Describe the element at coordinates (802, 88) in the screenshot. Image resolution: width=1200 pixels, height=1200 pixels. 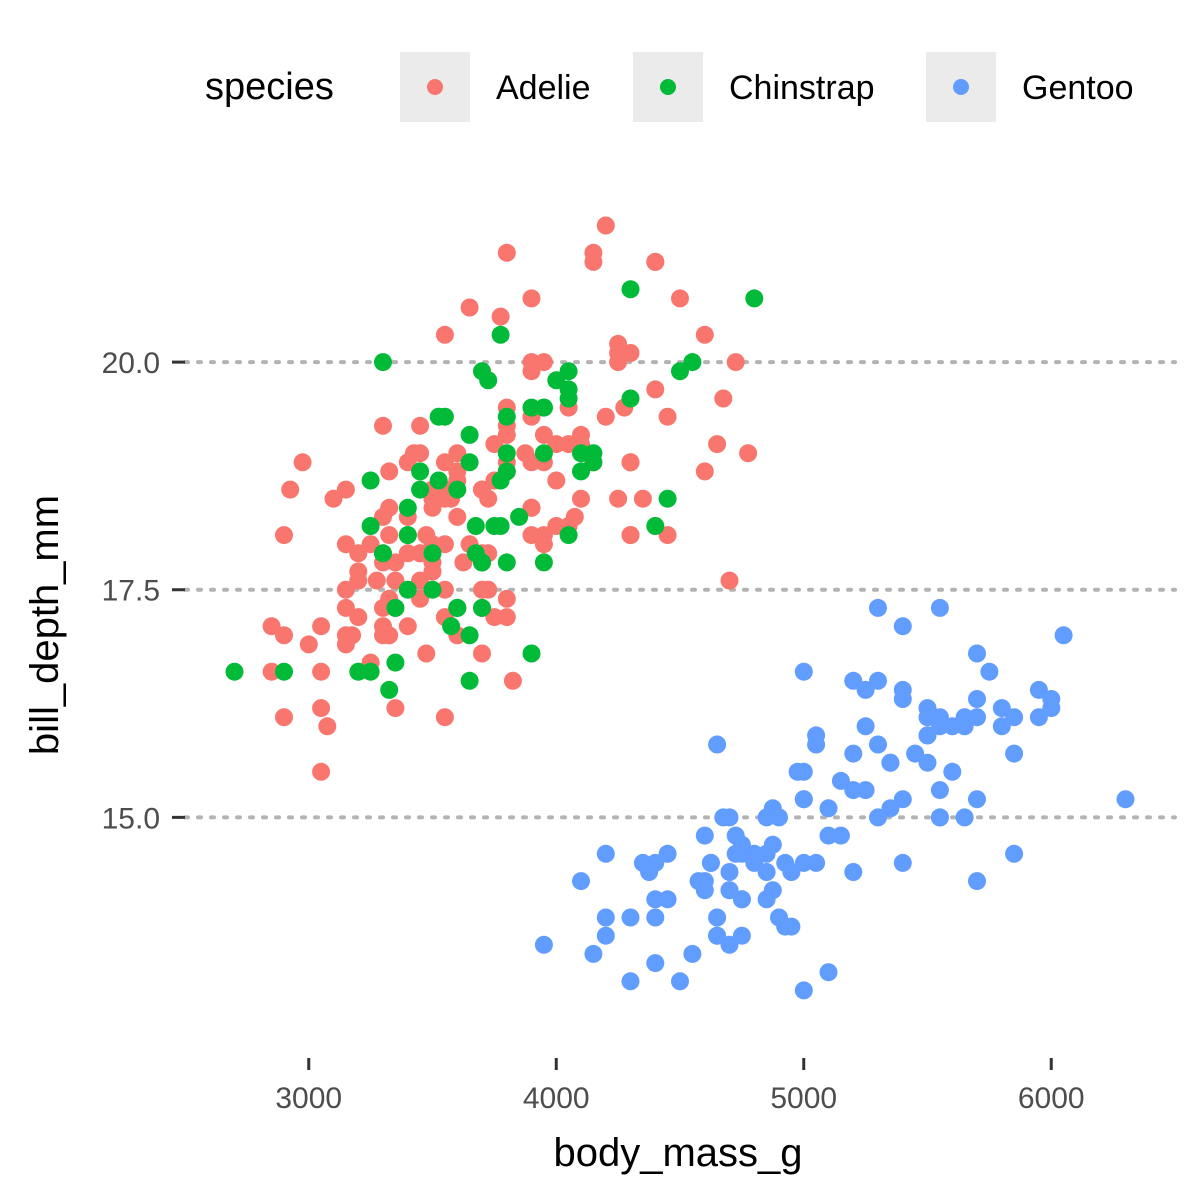
I see `legend-label: Chinstrap` at that location.